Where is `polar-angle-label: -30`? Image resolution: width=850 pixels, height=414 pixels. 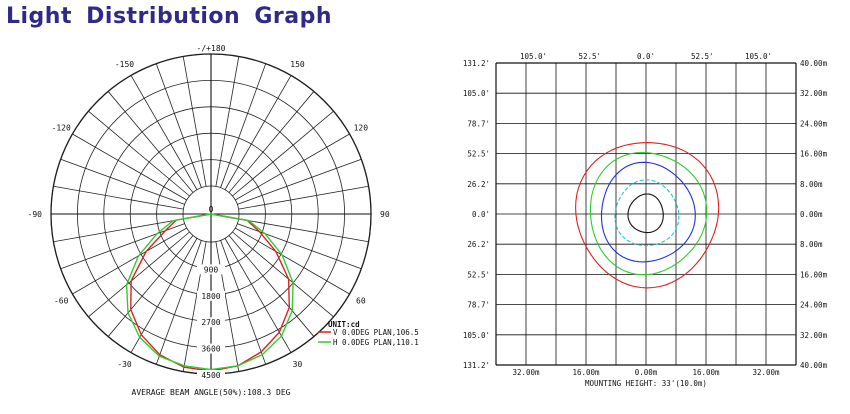 polar-angle-label: -30 is located at coordinates (124, 364).